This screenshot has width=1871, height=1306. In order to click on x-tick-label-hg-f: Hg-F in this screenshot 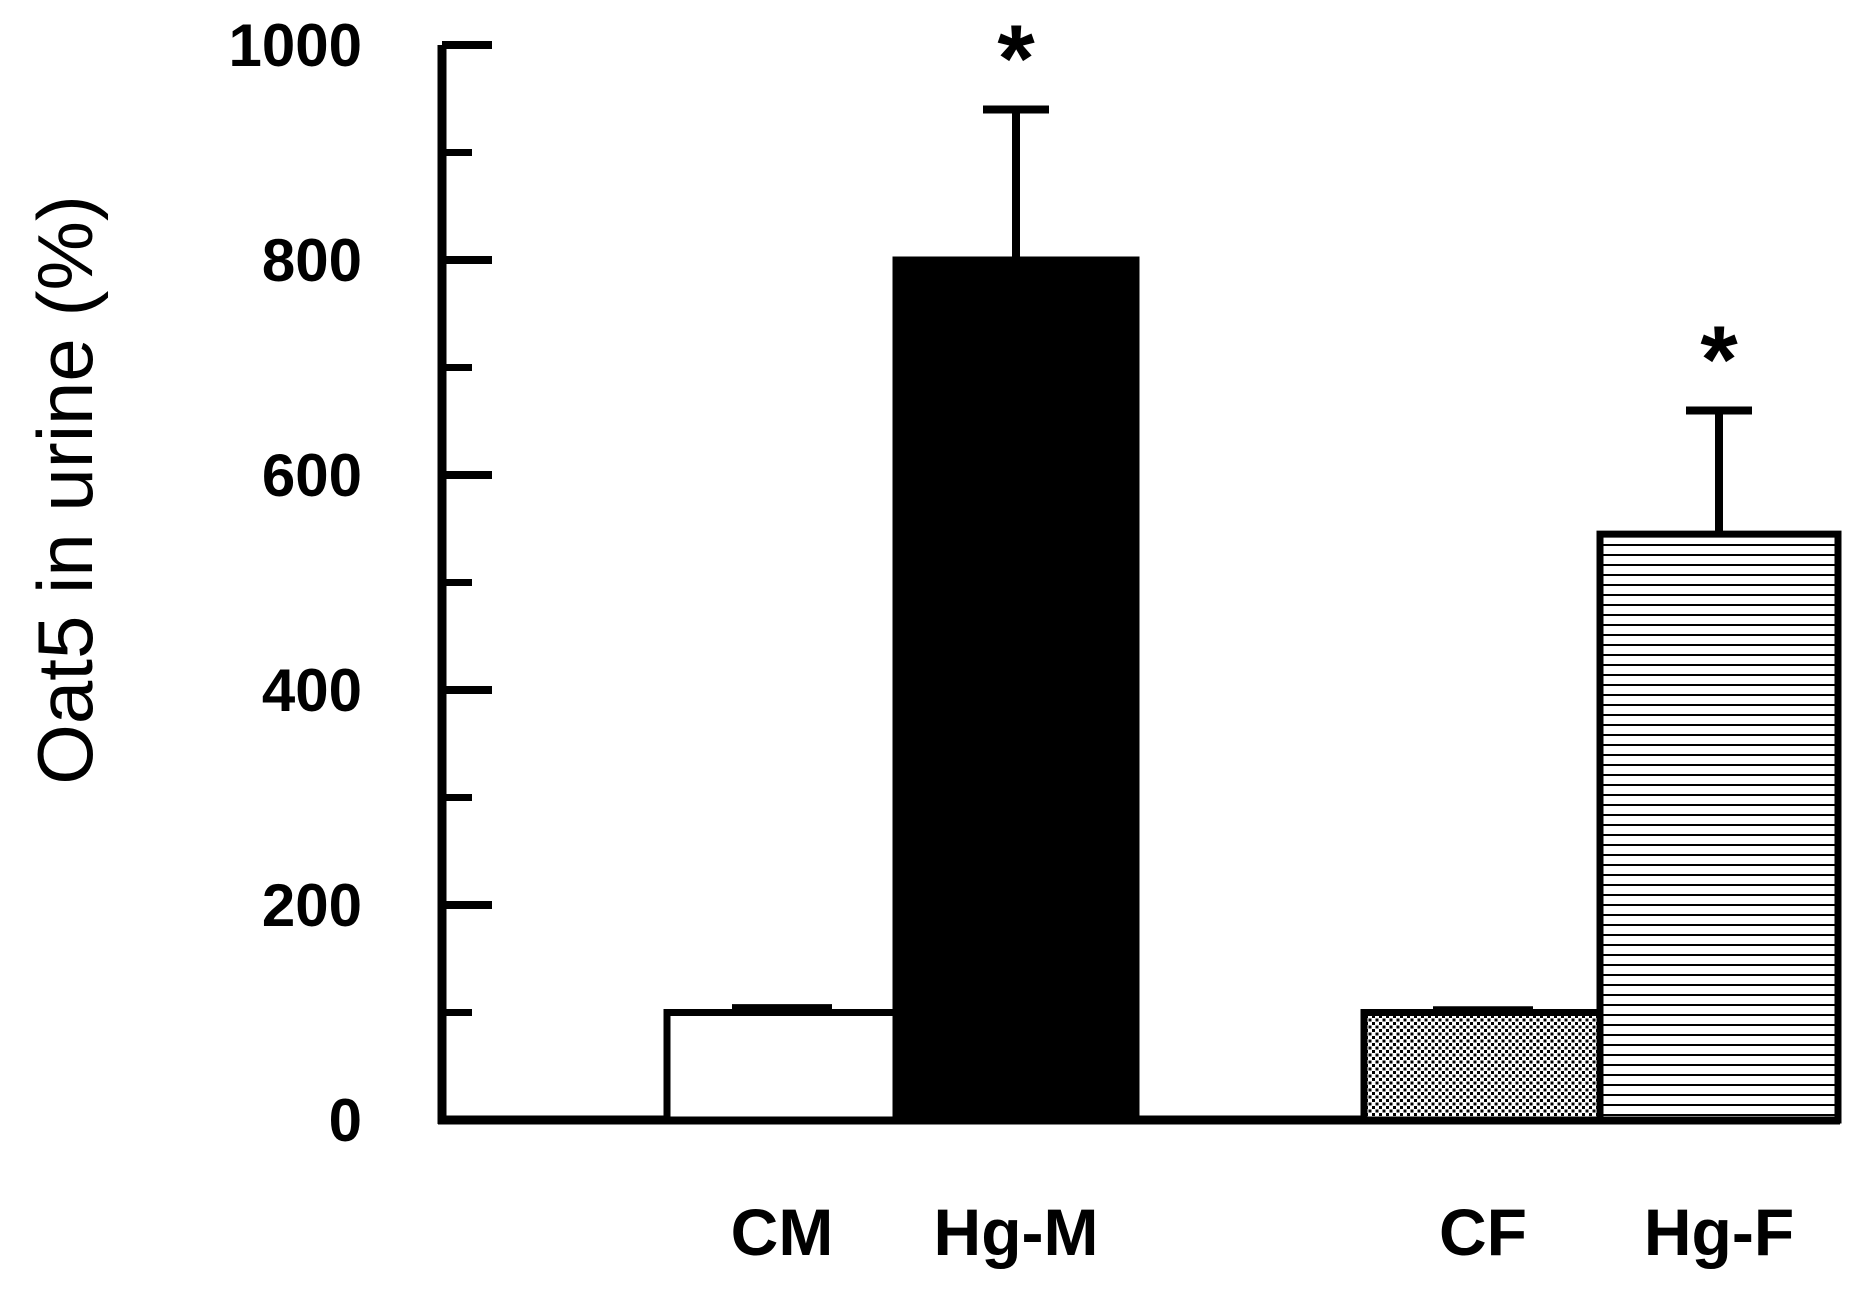, I will do `click(1719, 1232)`.